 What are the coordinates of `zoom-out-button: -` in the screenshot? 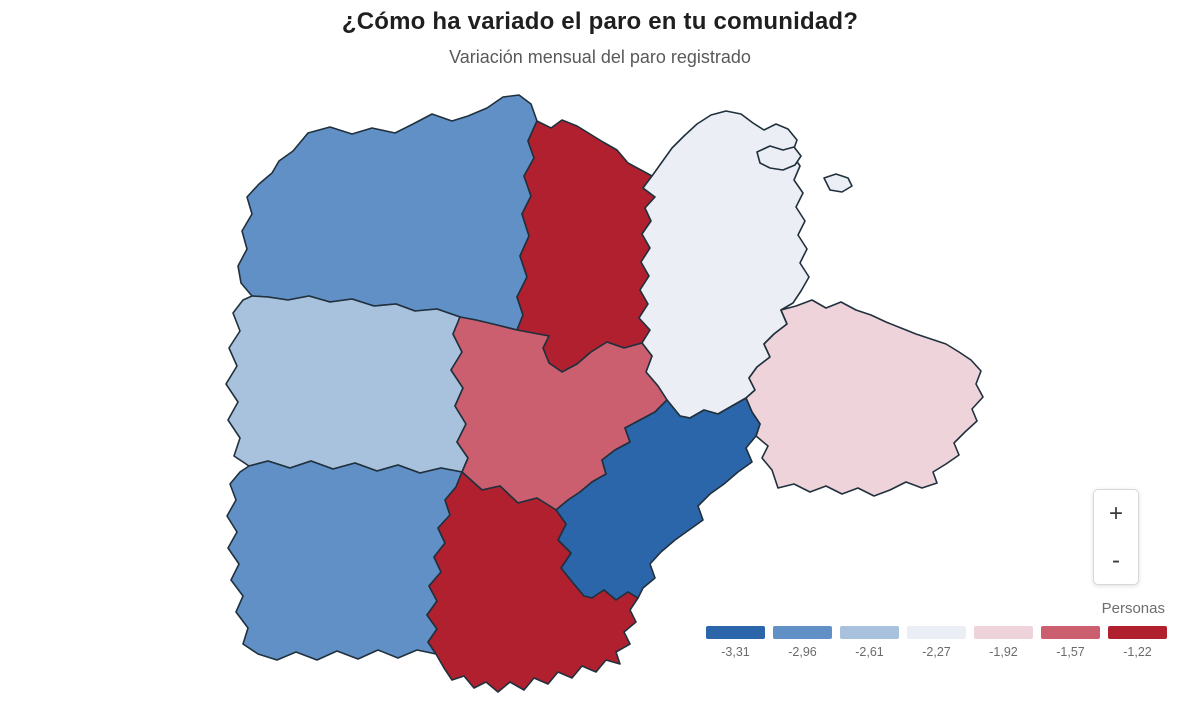 It's located at (1116, 560).